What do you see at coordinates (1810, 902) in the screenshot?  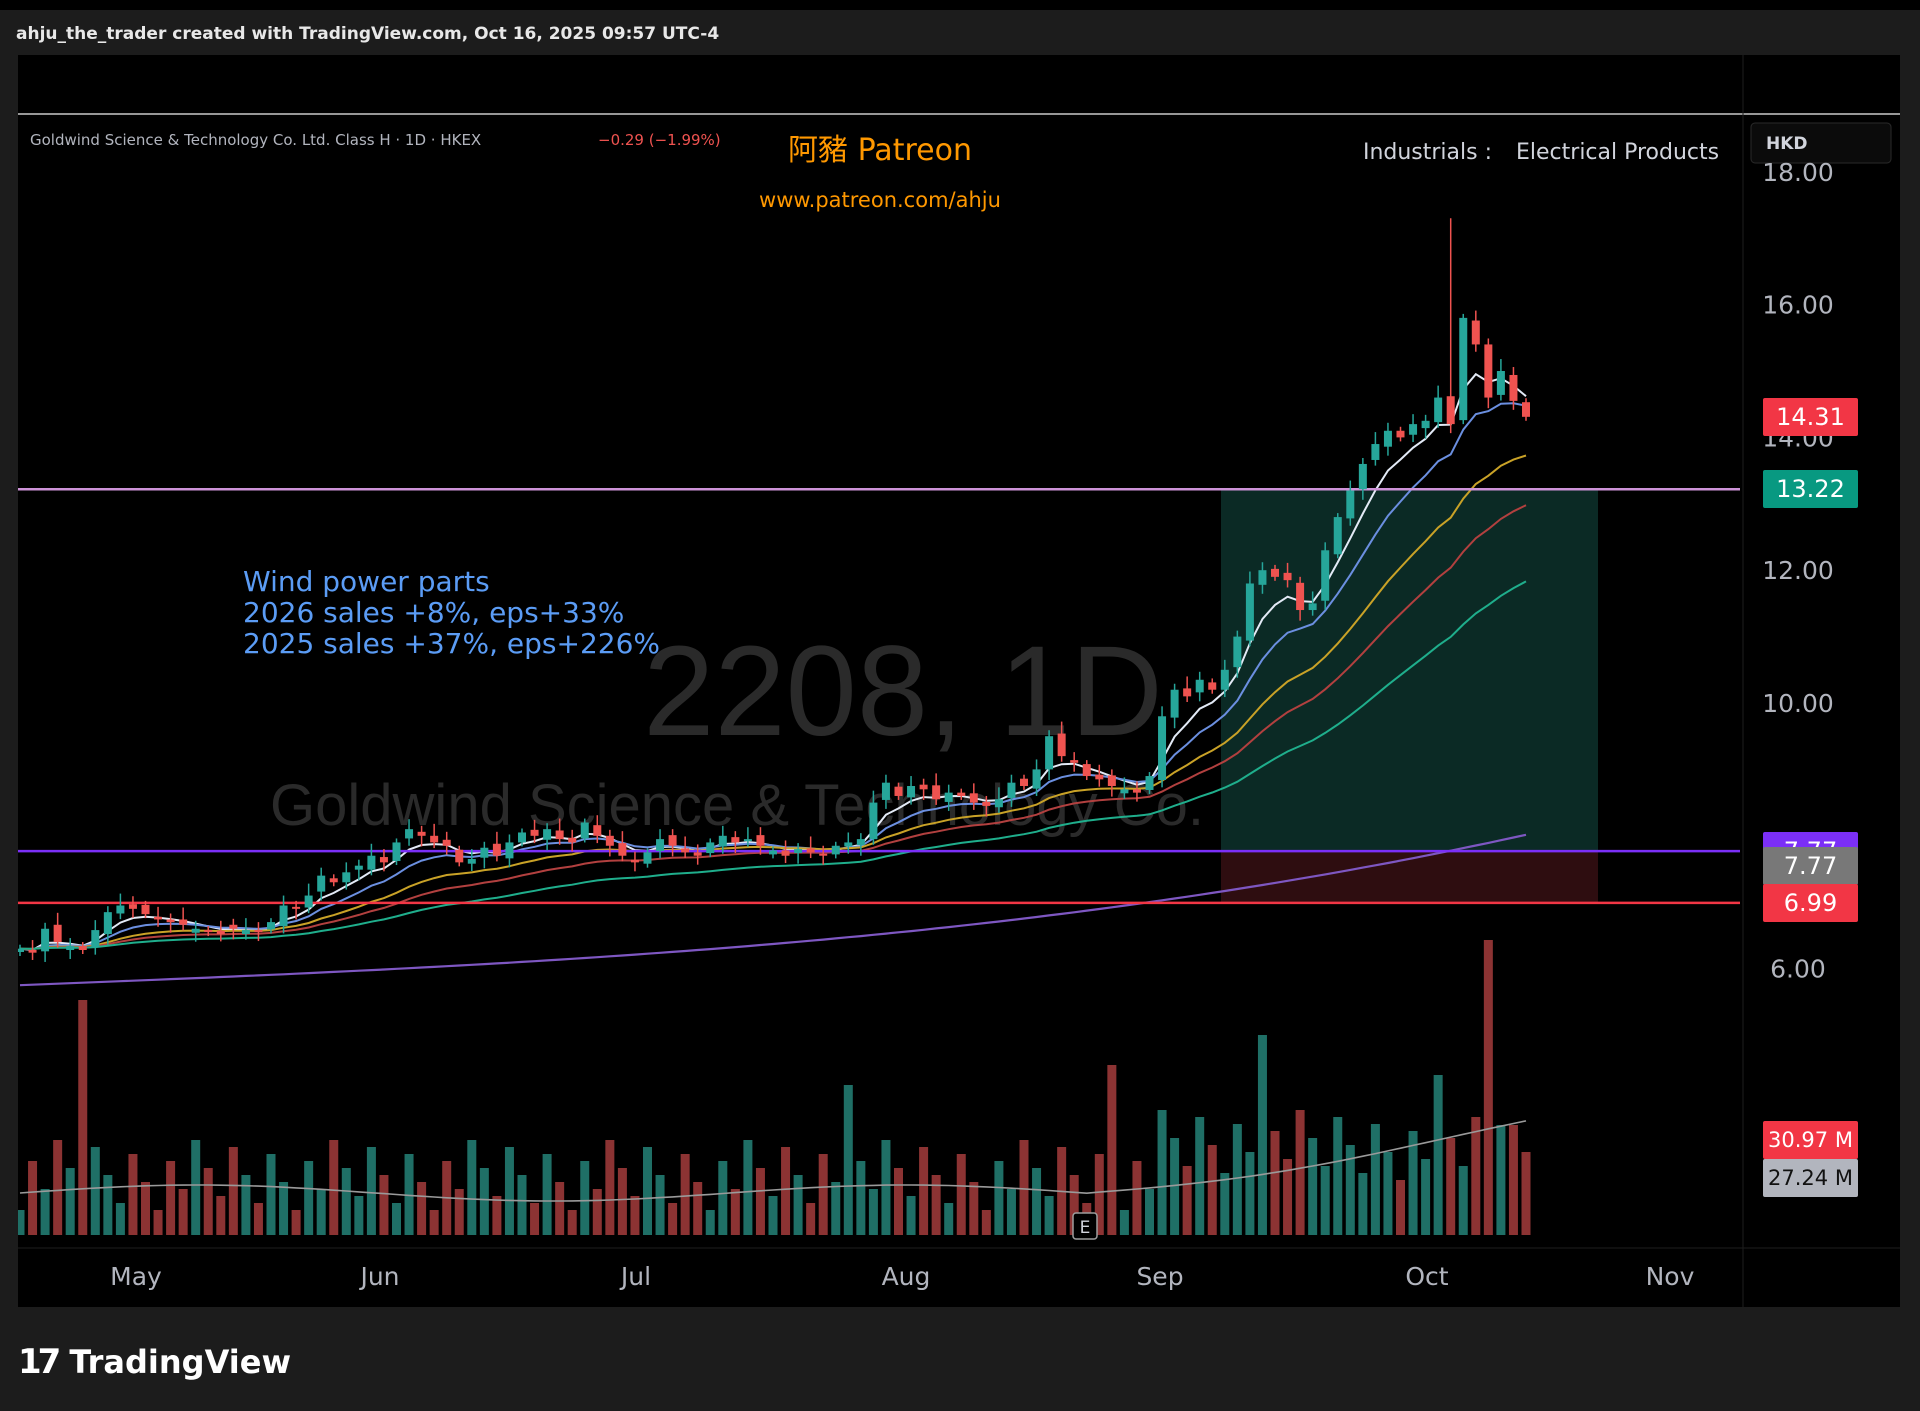 I see `price-tag: 6.99` at bounding box center [1810, 902].